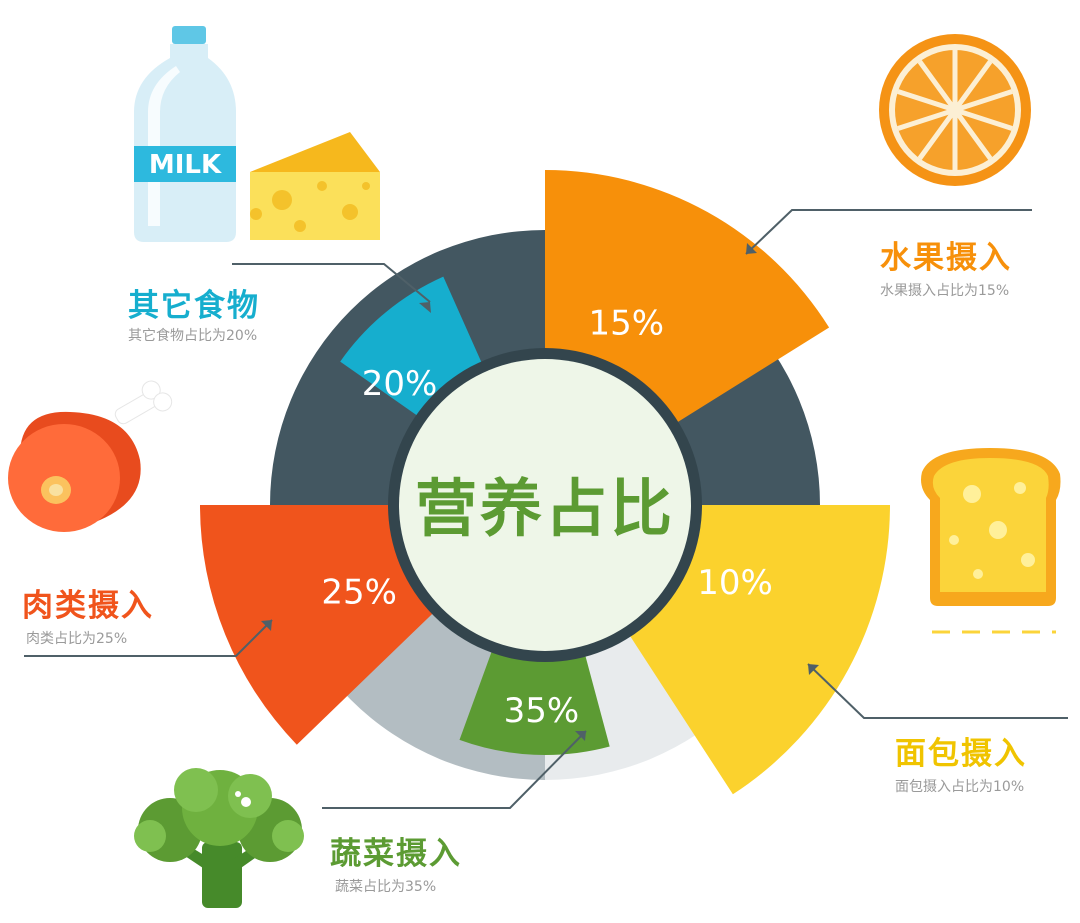 This screenshot has width=1080, height=923. Describe the element at coordinates (687, 298) in the screenshot. I see `sector-fruit` at that location.